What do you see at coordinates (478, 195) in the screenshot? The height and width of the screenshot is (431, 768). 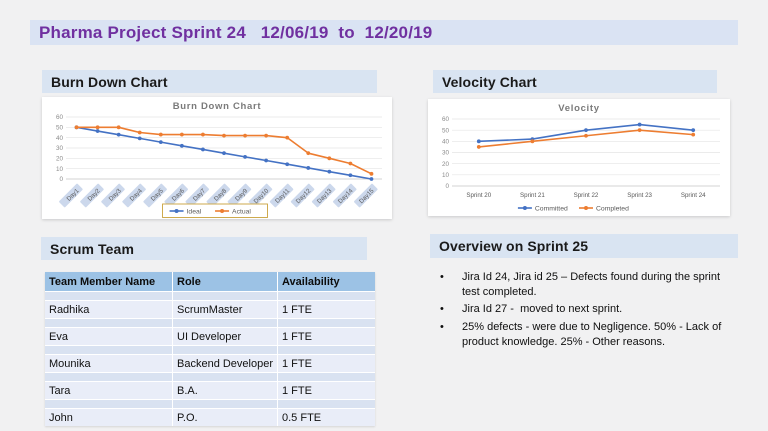 I see `svg-text: Sprint 20` at bounding box center [478, 195].